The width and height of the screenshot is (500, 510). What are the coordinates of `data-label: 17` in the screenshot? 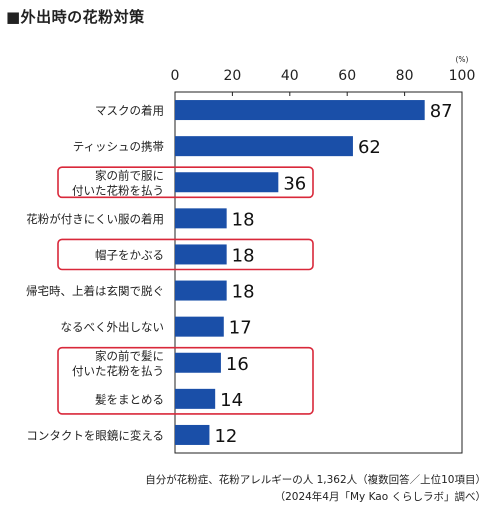 It's located at (240, 328).